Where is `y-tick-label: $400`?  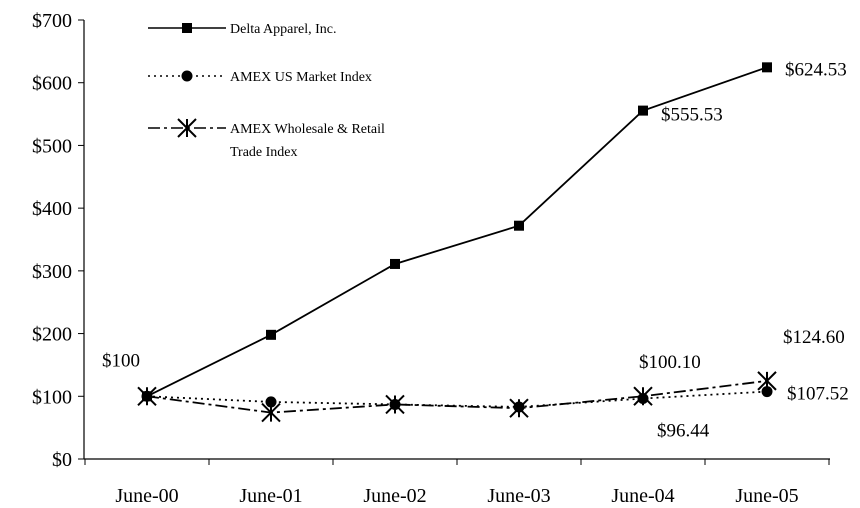 y-tick-label: $400 is located at coordinates (52, 209).